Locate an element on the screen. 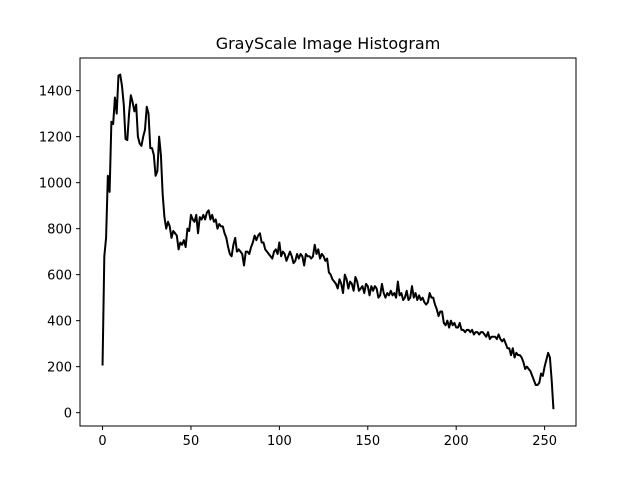  y-tick-label: 400 is located at coordinates (59, 322).